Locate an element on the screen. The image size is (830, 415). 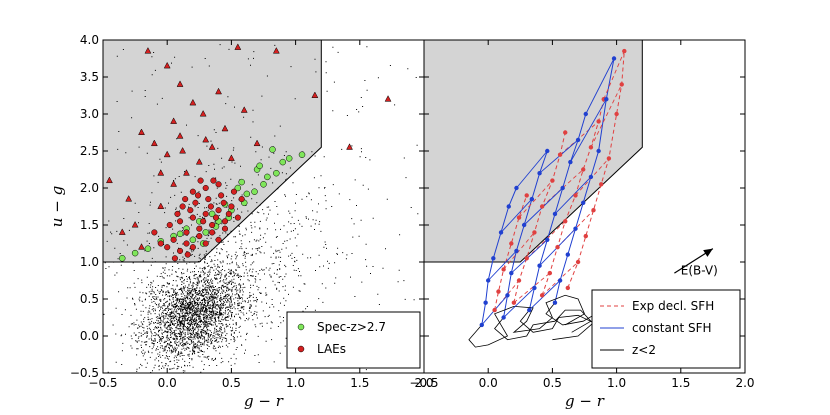
left-spec-z-points is located at coordinates (212, 204).